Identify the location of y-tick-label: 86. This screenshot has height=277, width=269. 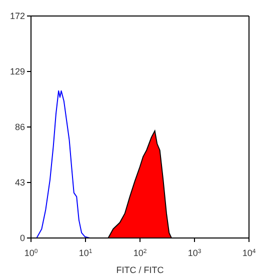
(19, 127).